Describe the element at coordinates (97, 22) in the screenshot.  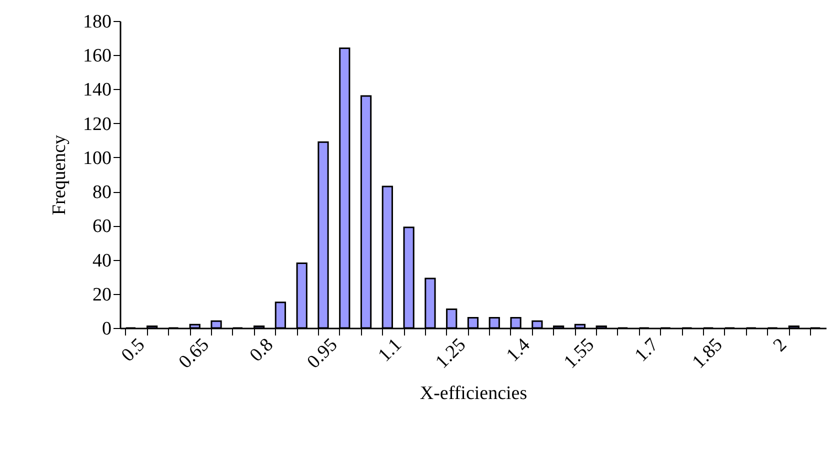
I see `y-tick-label: 180` at that location.